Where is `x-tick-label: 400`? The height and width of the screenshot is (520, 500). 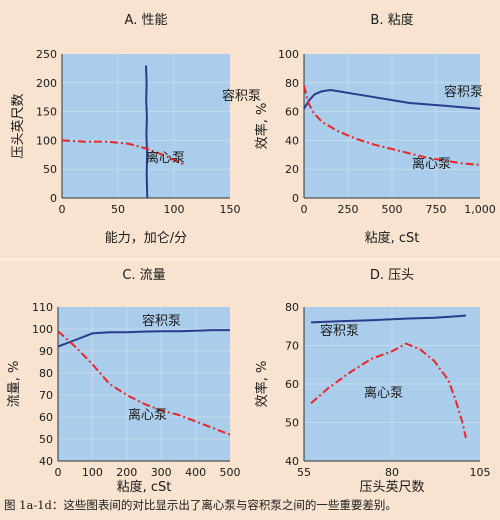 x-tick-label: 400 is located at coordinates (195, 472).